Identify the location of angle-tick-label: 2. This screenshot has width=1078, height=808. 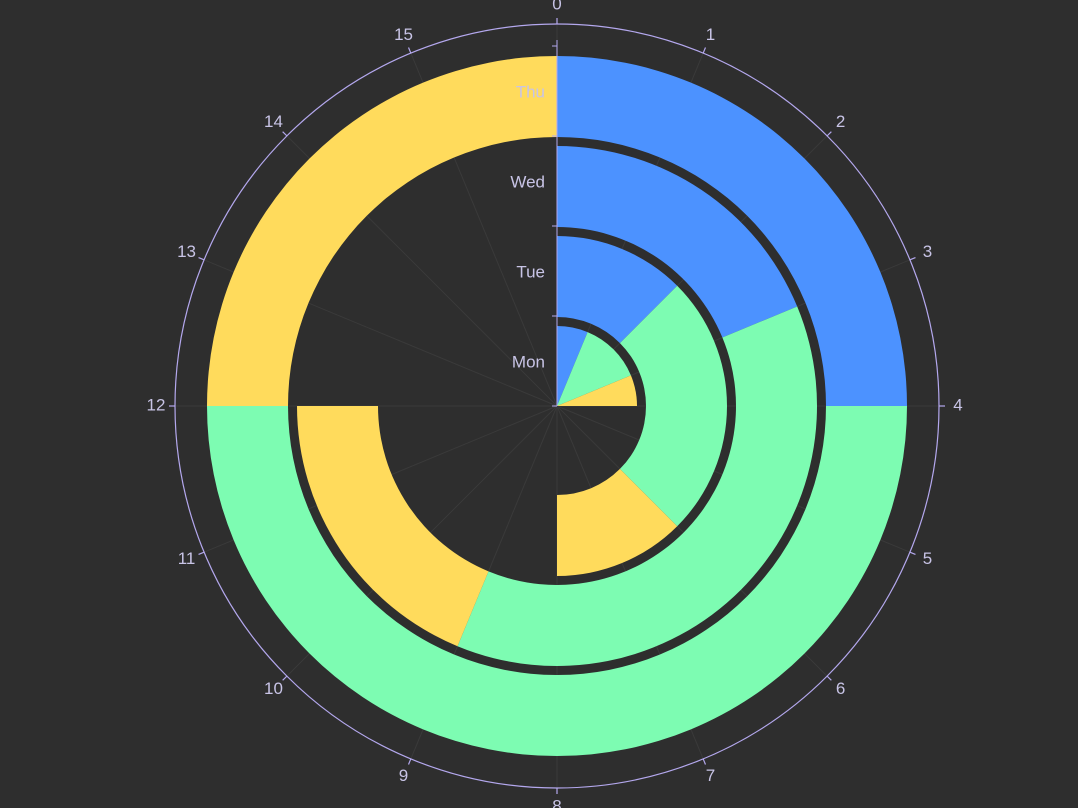
(840, 121).